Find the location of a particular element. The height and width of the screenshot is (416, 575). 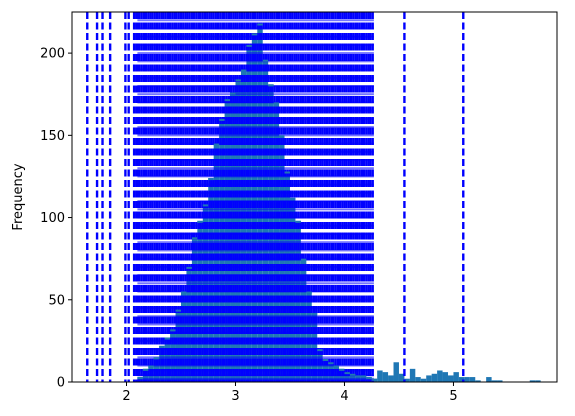

x-tick-label: 4 is located at coordinates (344, 396).